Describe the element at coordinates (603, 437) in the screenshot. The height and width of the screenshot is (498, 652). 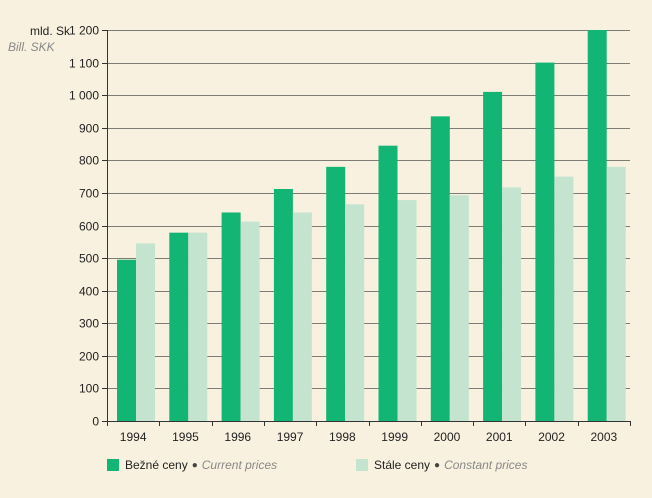
I see `x-tick-label-2003: 2003` at that location.